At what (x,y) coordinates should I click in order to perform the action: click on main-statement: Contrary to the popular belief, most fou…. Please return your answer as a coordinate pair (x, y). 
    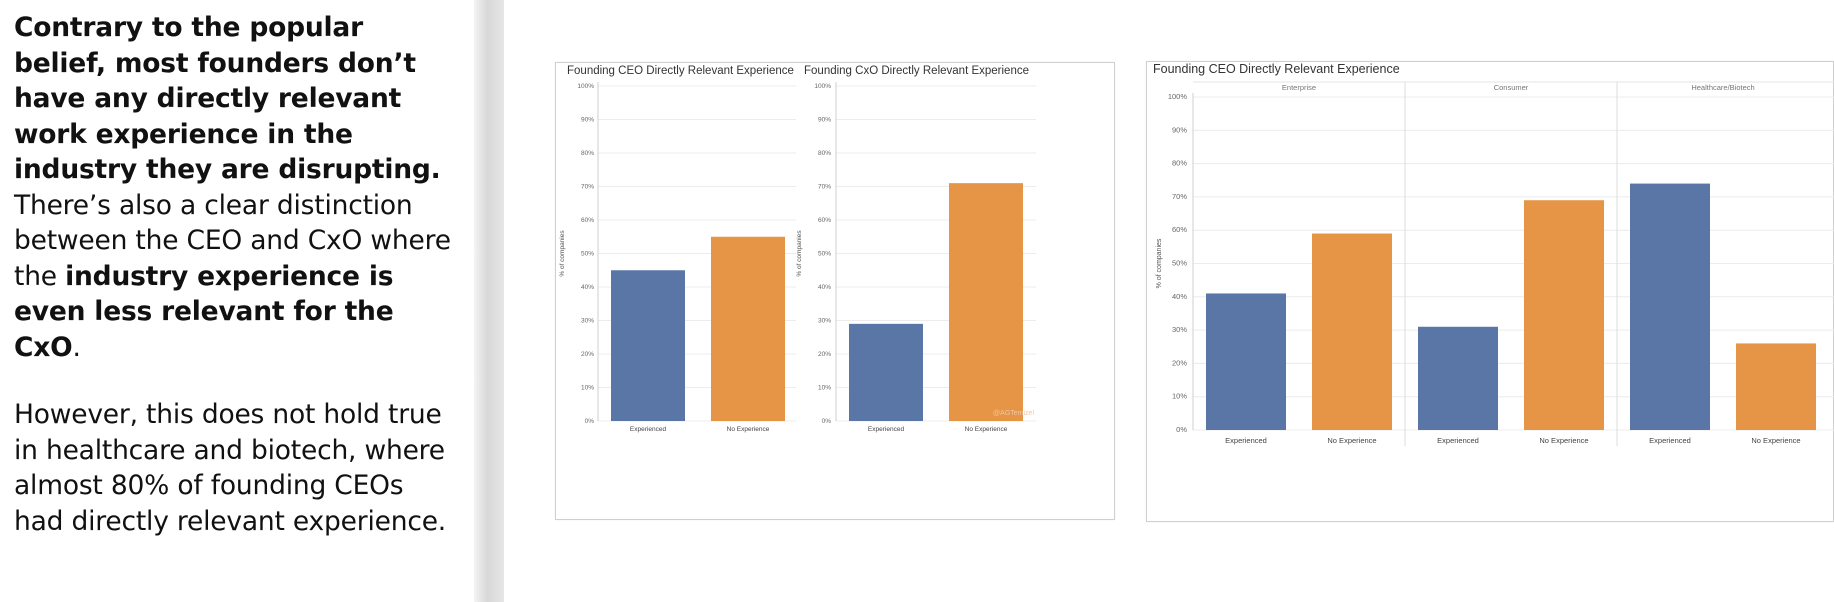
    Looking at the image, I should click on (227, 98).